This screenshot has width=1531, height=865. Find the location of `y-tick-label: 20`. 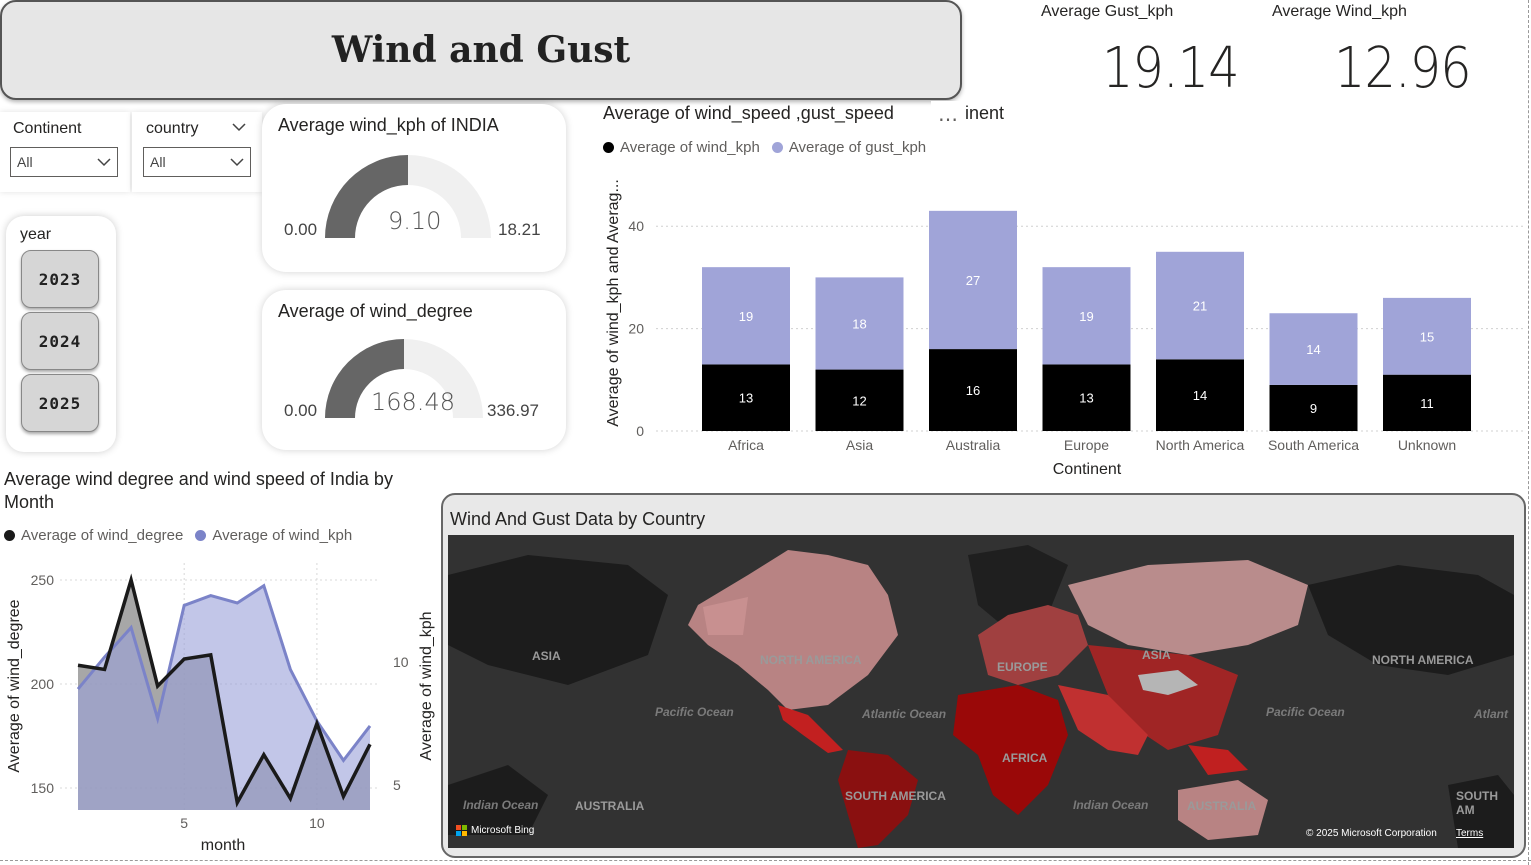

y-tick-label: 20 is located at coordinates (636, 329).